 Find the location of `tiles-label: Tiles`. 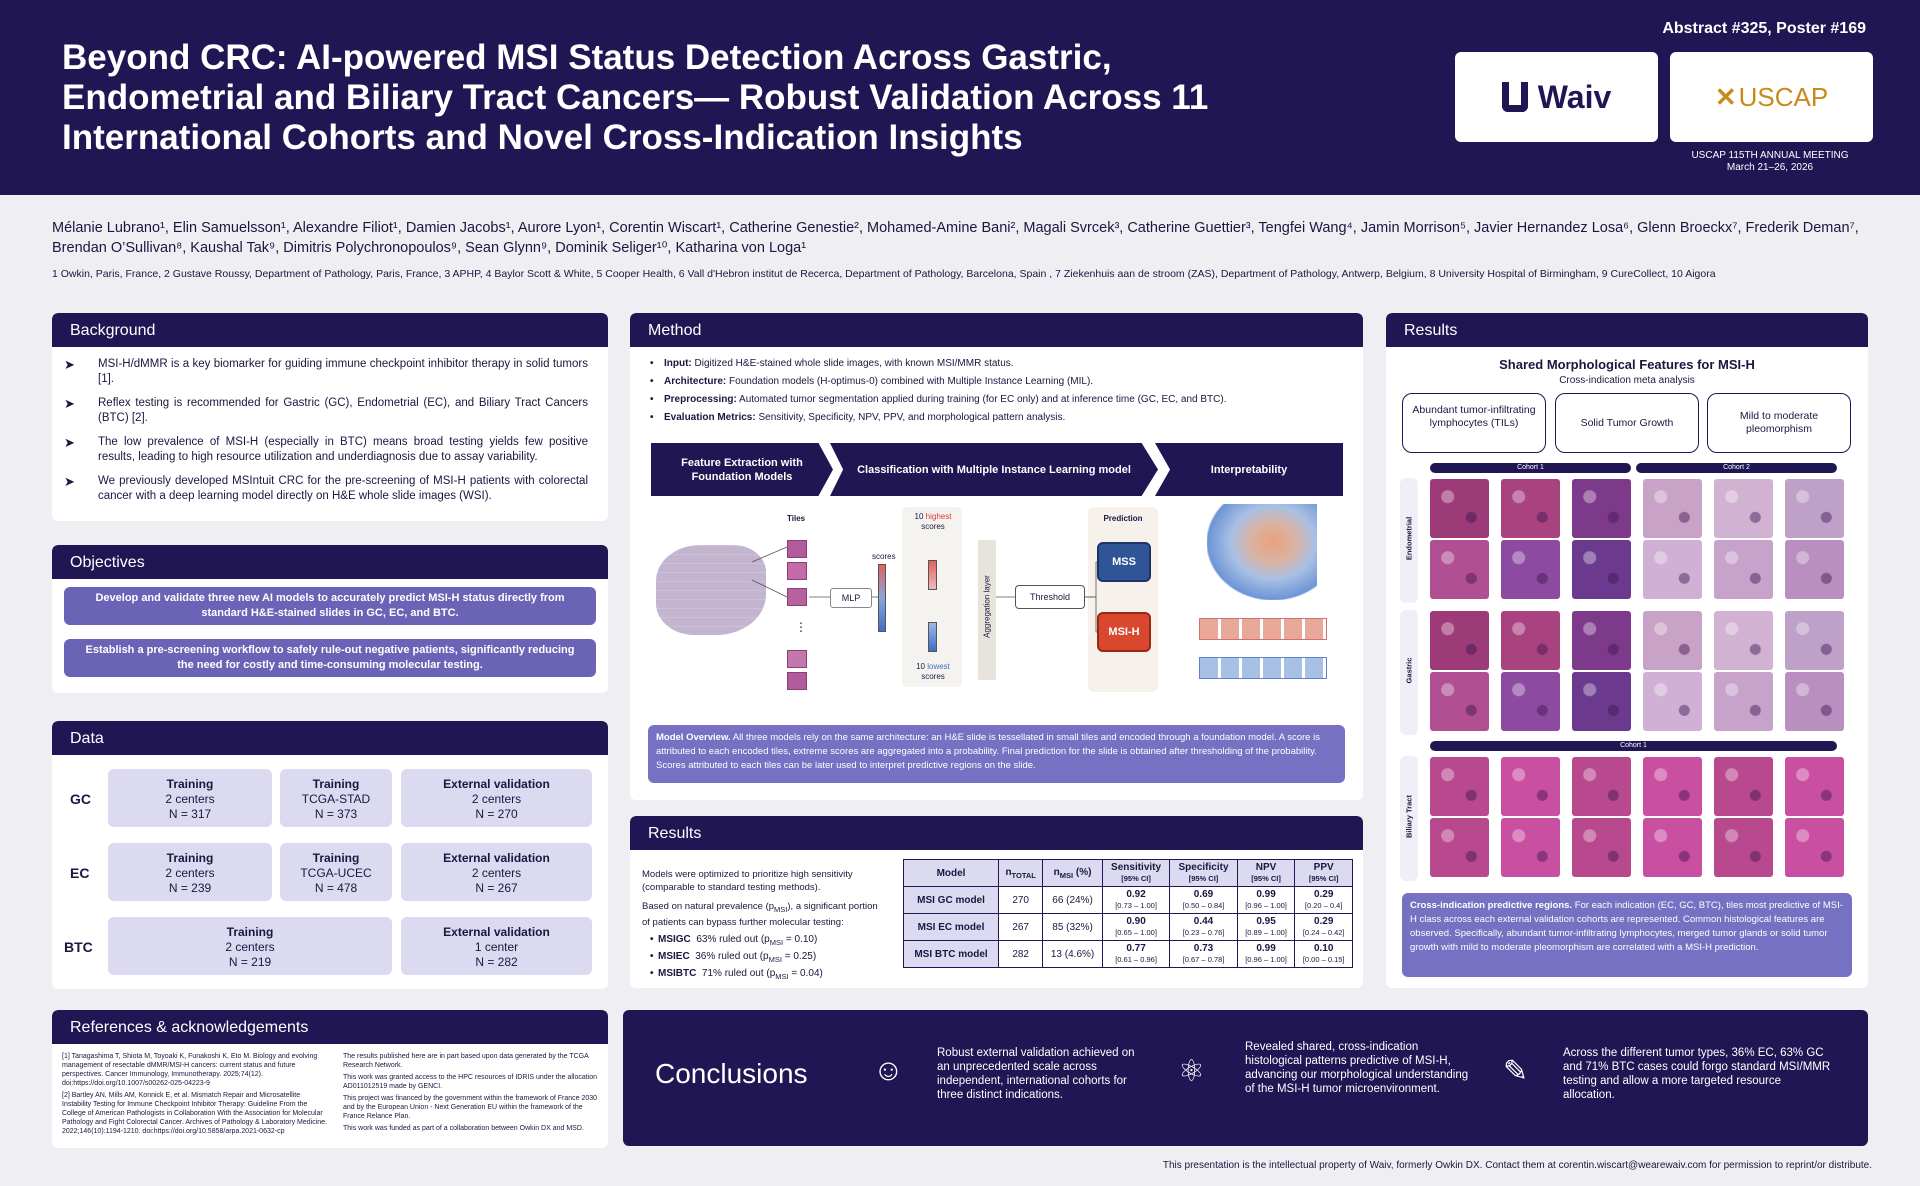

tiles-label: Tiles is located at coordinates (796, 518).